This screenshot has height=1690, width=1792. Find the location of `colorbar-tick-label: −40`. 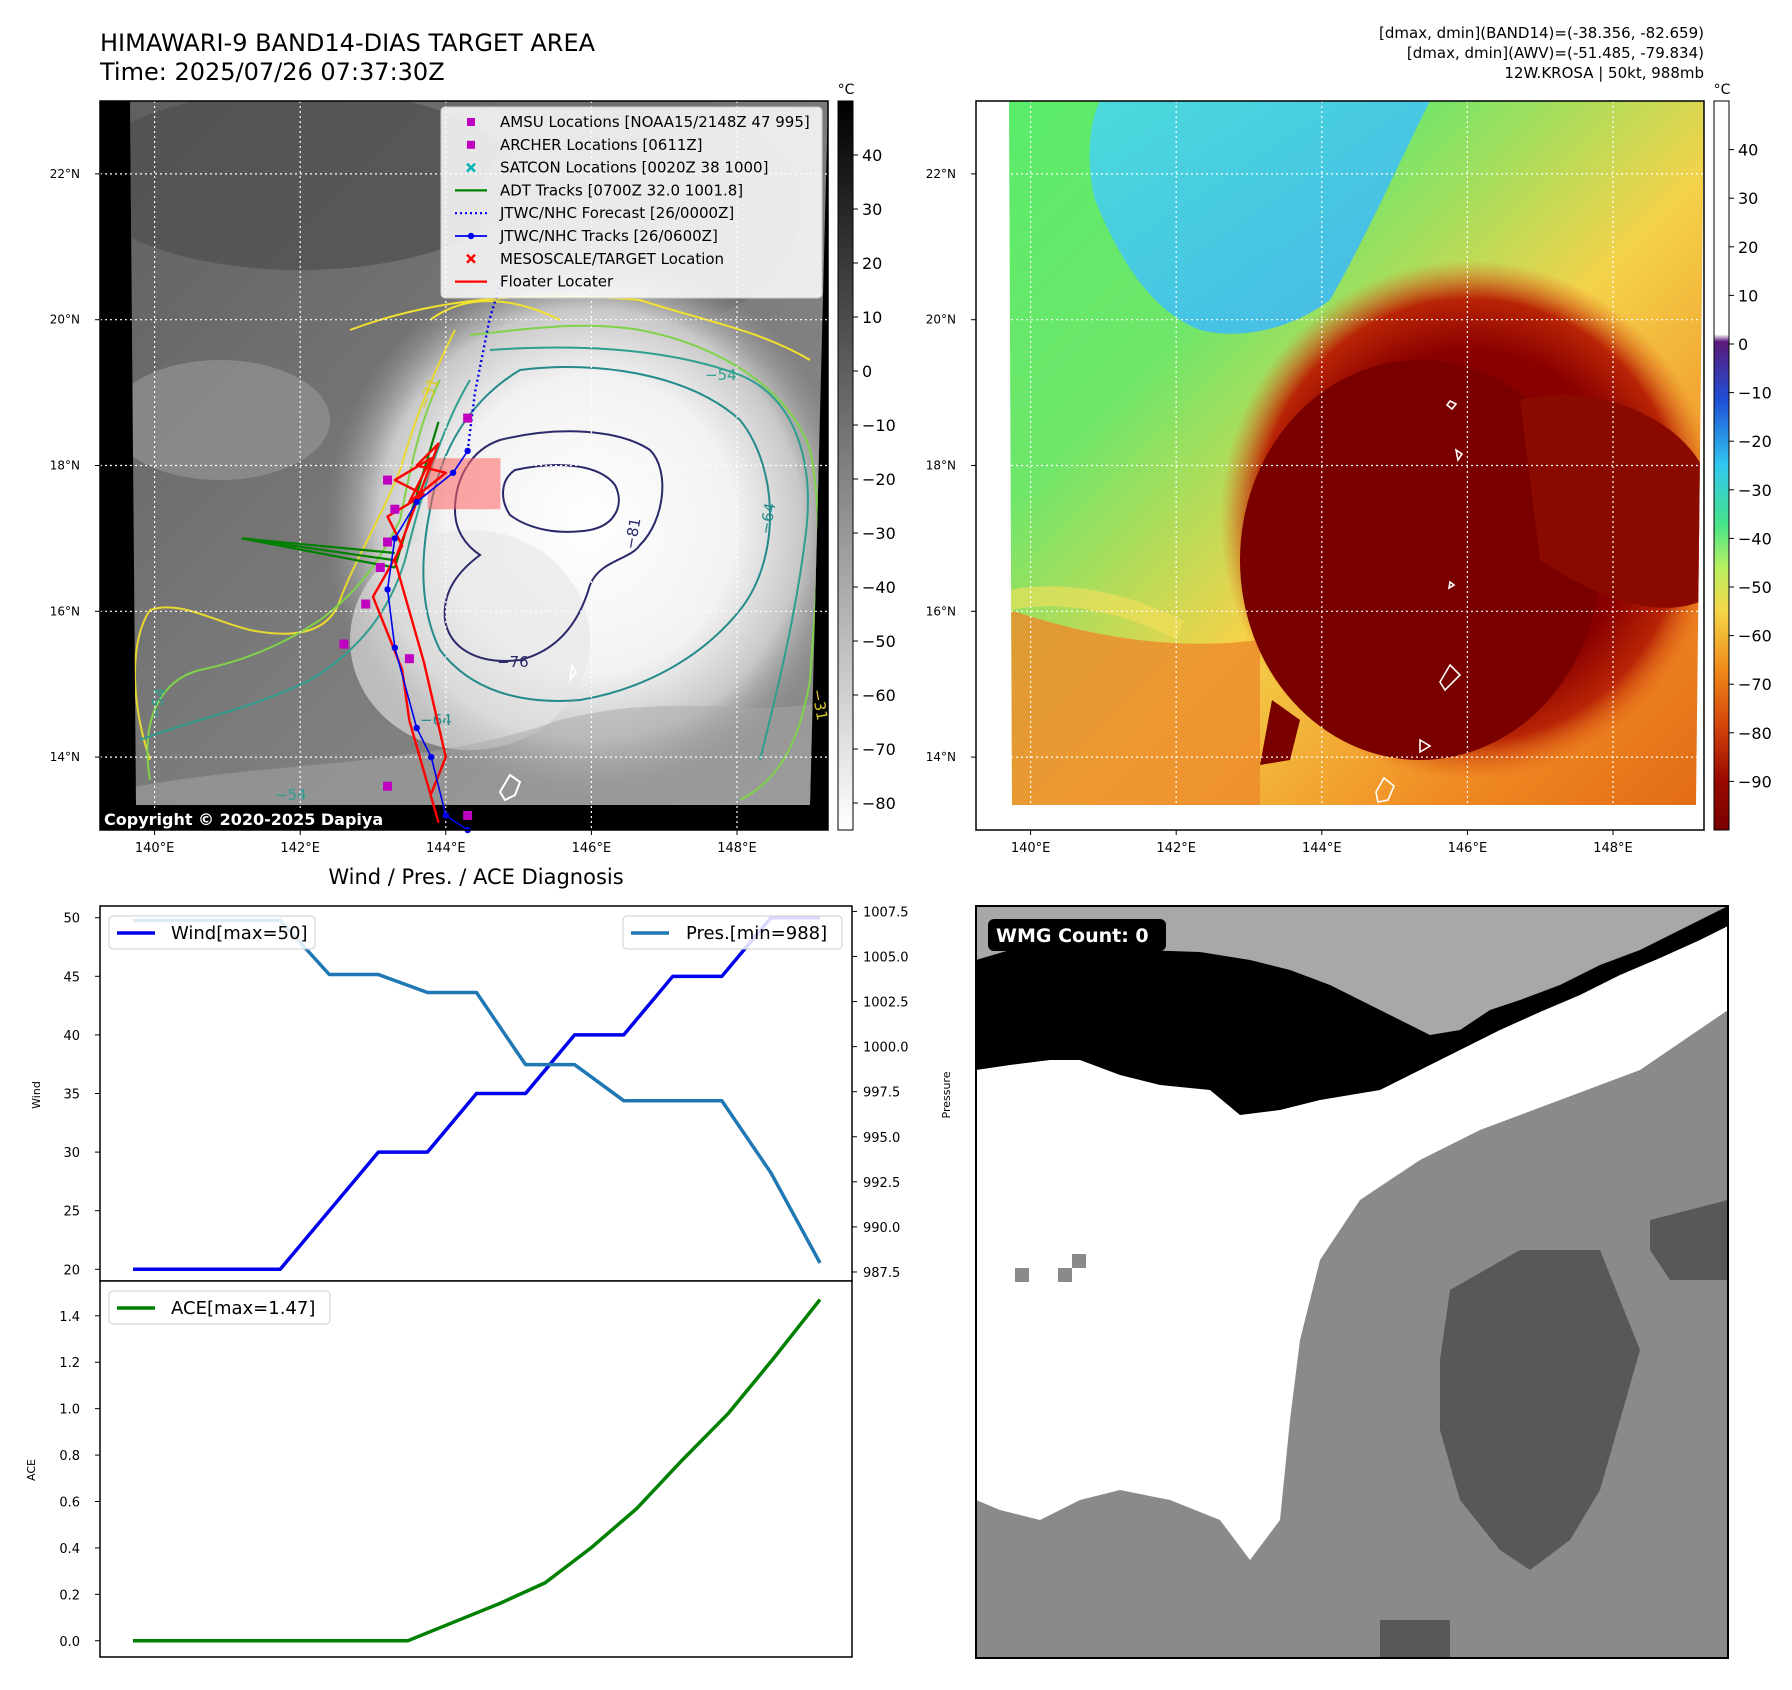

colorbar-tick-label: −40 is located at coordinates (879, 587).